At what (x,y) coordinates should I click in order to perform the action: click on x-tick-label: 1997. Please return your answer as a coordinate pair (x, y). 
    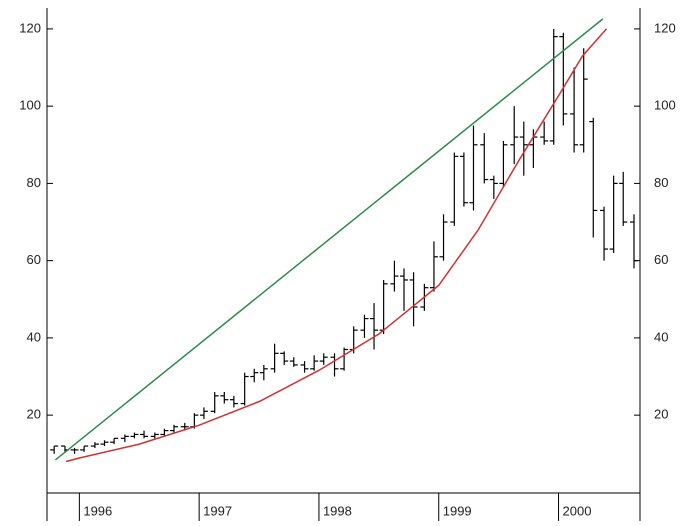
    Looking at the image, I should click on (217, 510).